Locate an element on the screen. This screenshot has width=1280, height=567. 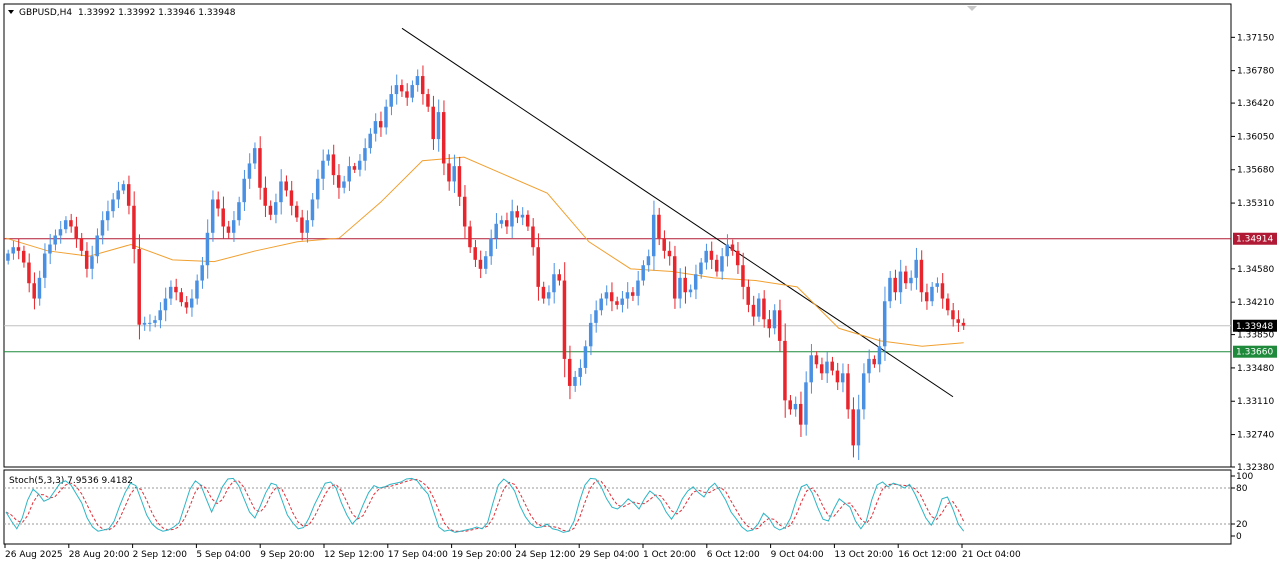
price-tick-label: 1.32380 is located at coordinates (1255, 468).